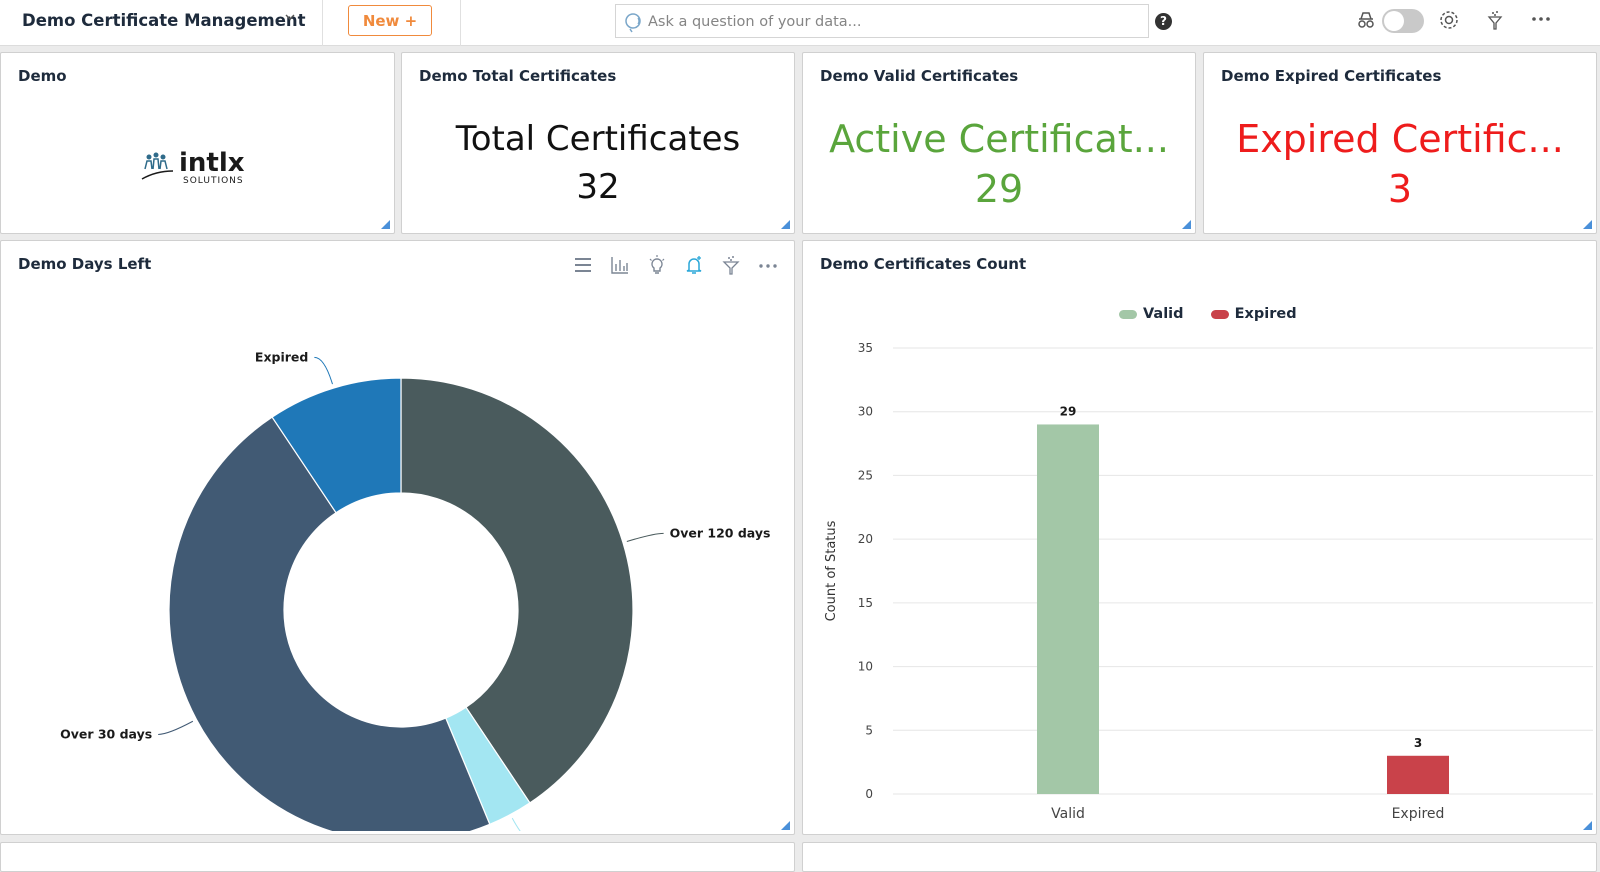  I want to click on y-tick-label: 10, so click(865, 667).